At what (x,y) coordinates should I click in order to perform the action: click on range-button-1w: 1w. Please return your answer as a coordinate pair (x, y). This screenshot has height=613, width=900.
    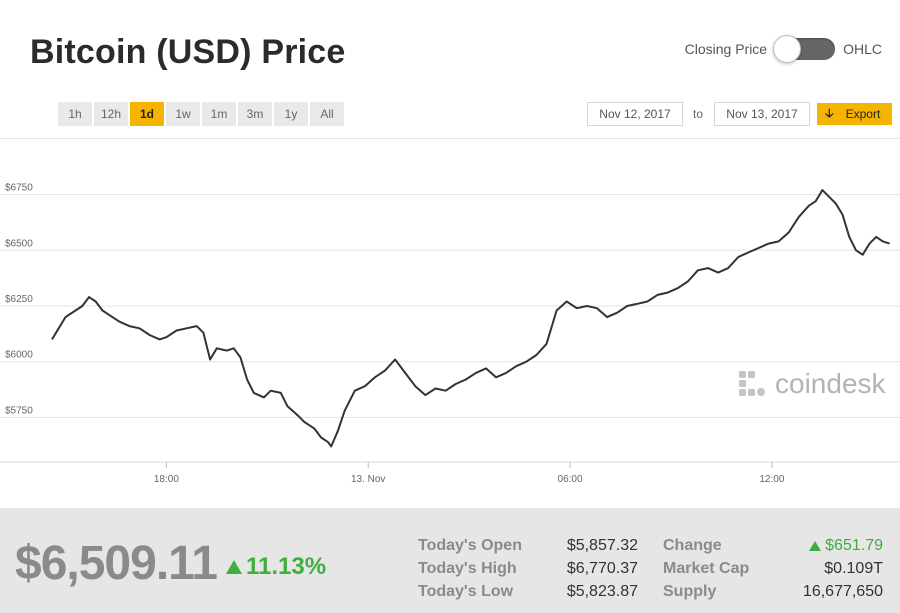
    Looking at the image, I should click on (183, 114).